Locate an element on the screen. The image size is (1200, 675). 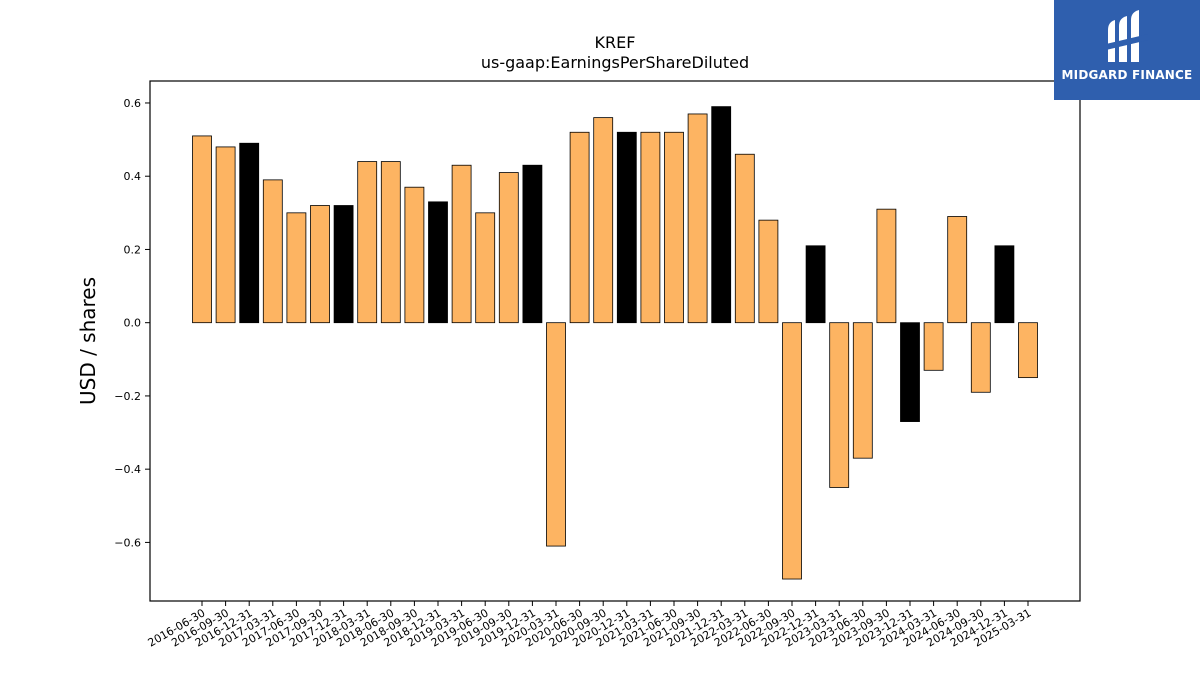
brand-name: MIDGARD FINANCE is located at coordinates (1127, 75).